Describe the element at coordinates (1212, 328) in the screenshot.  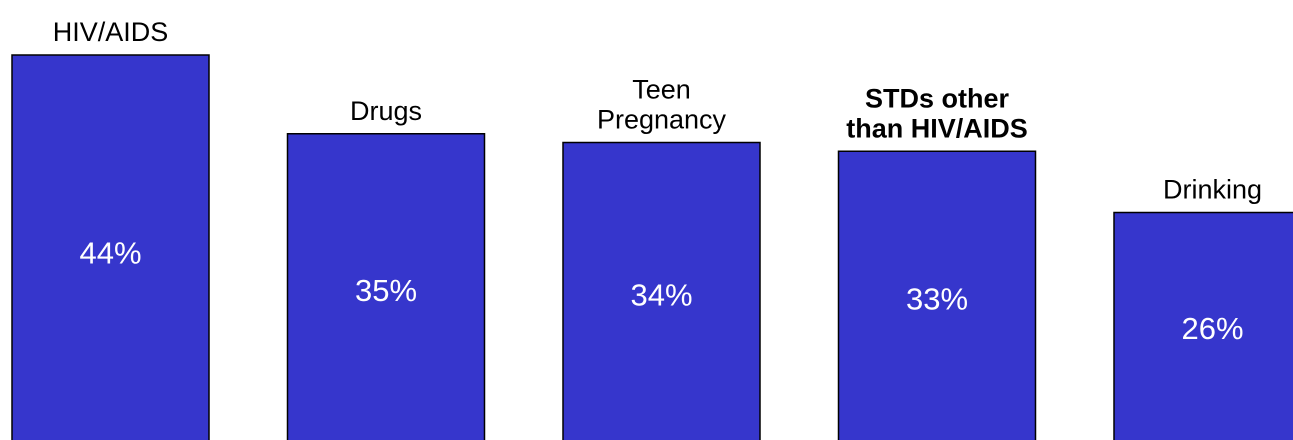
I see `data-label-4: 26%` at that location.